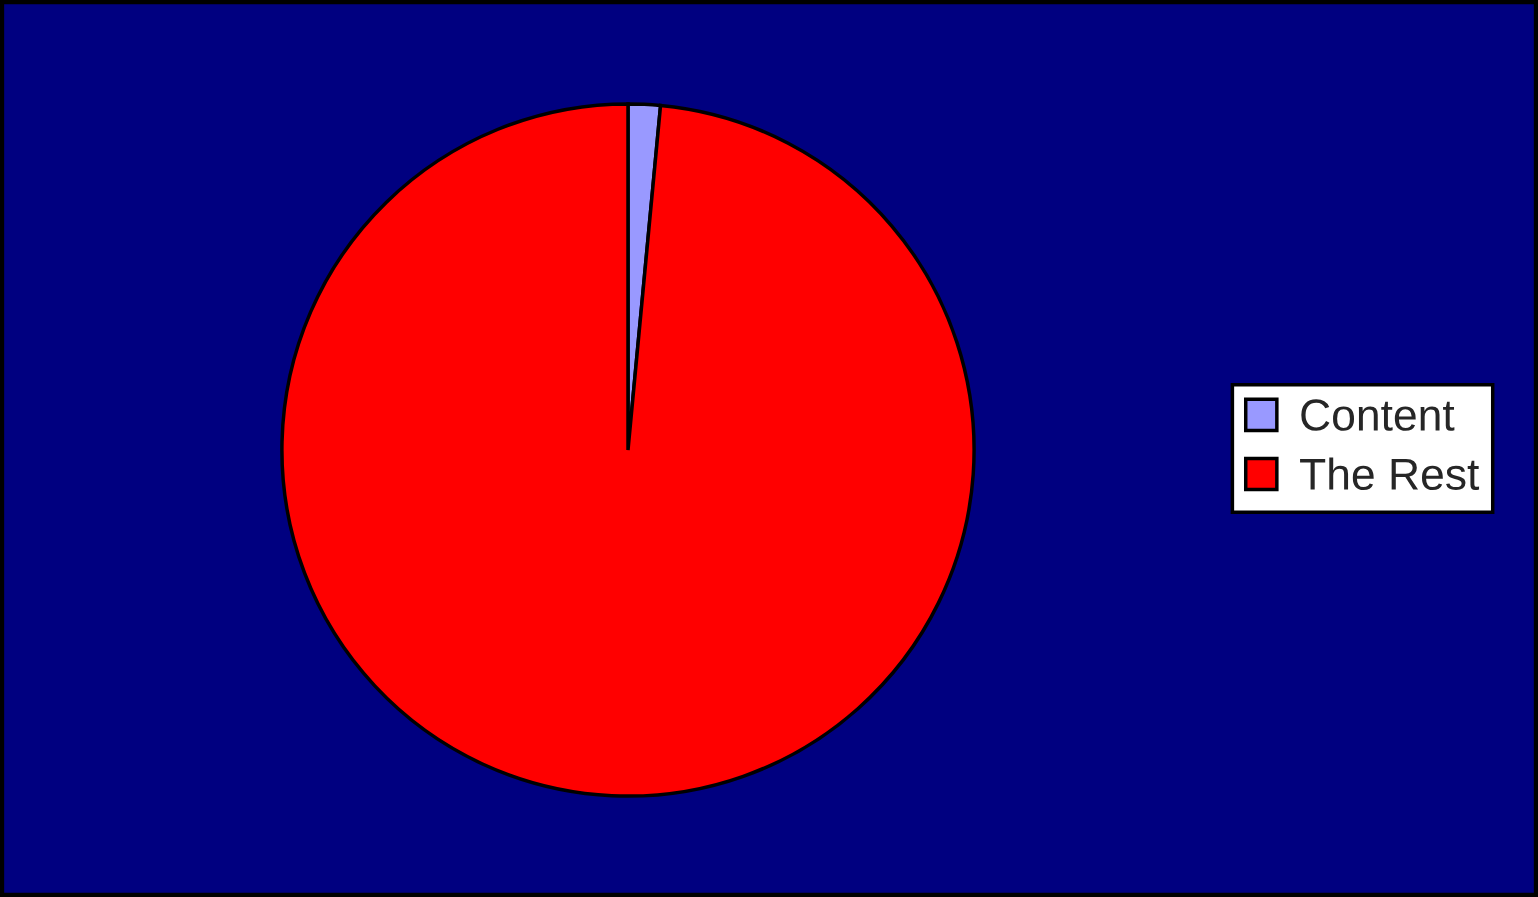  Describe the element at coordinates (1378, 415) in the screenshot. I see `legend-label: Content` at that location.